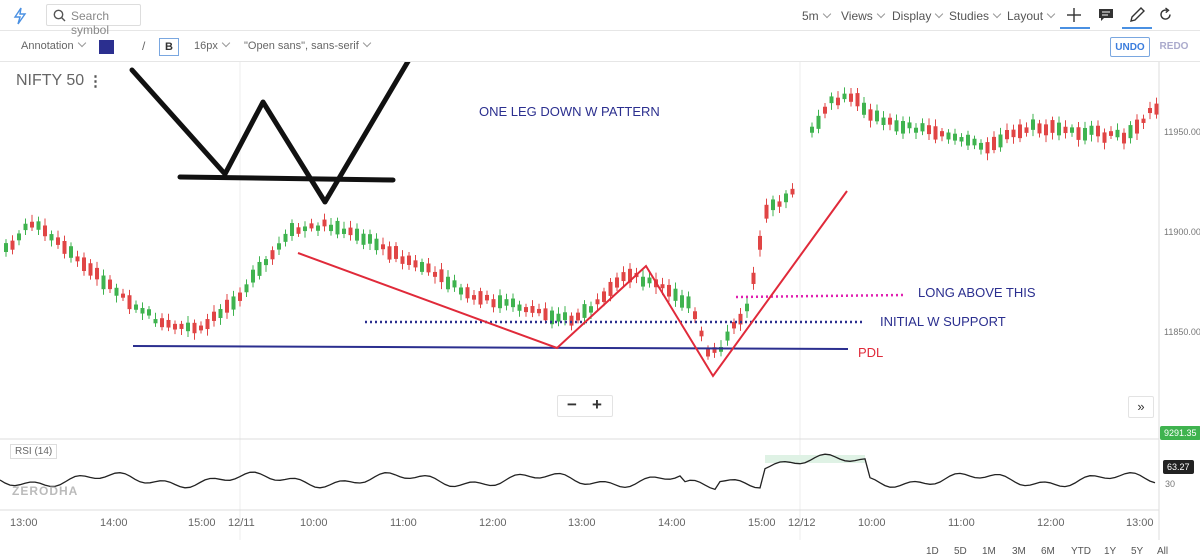 The width and height of the screenshot is (1200, 557). I want to click on symbol-name: NIFTY 50, so click(50, 80).